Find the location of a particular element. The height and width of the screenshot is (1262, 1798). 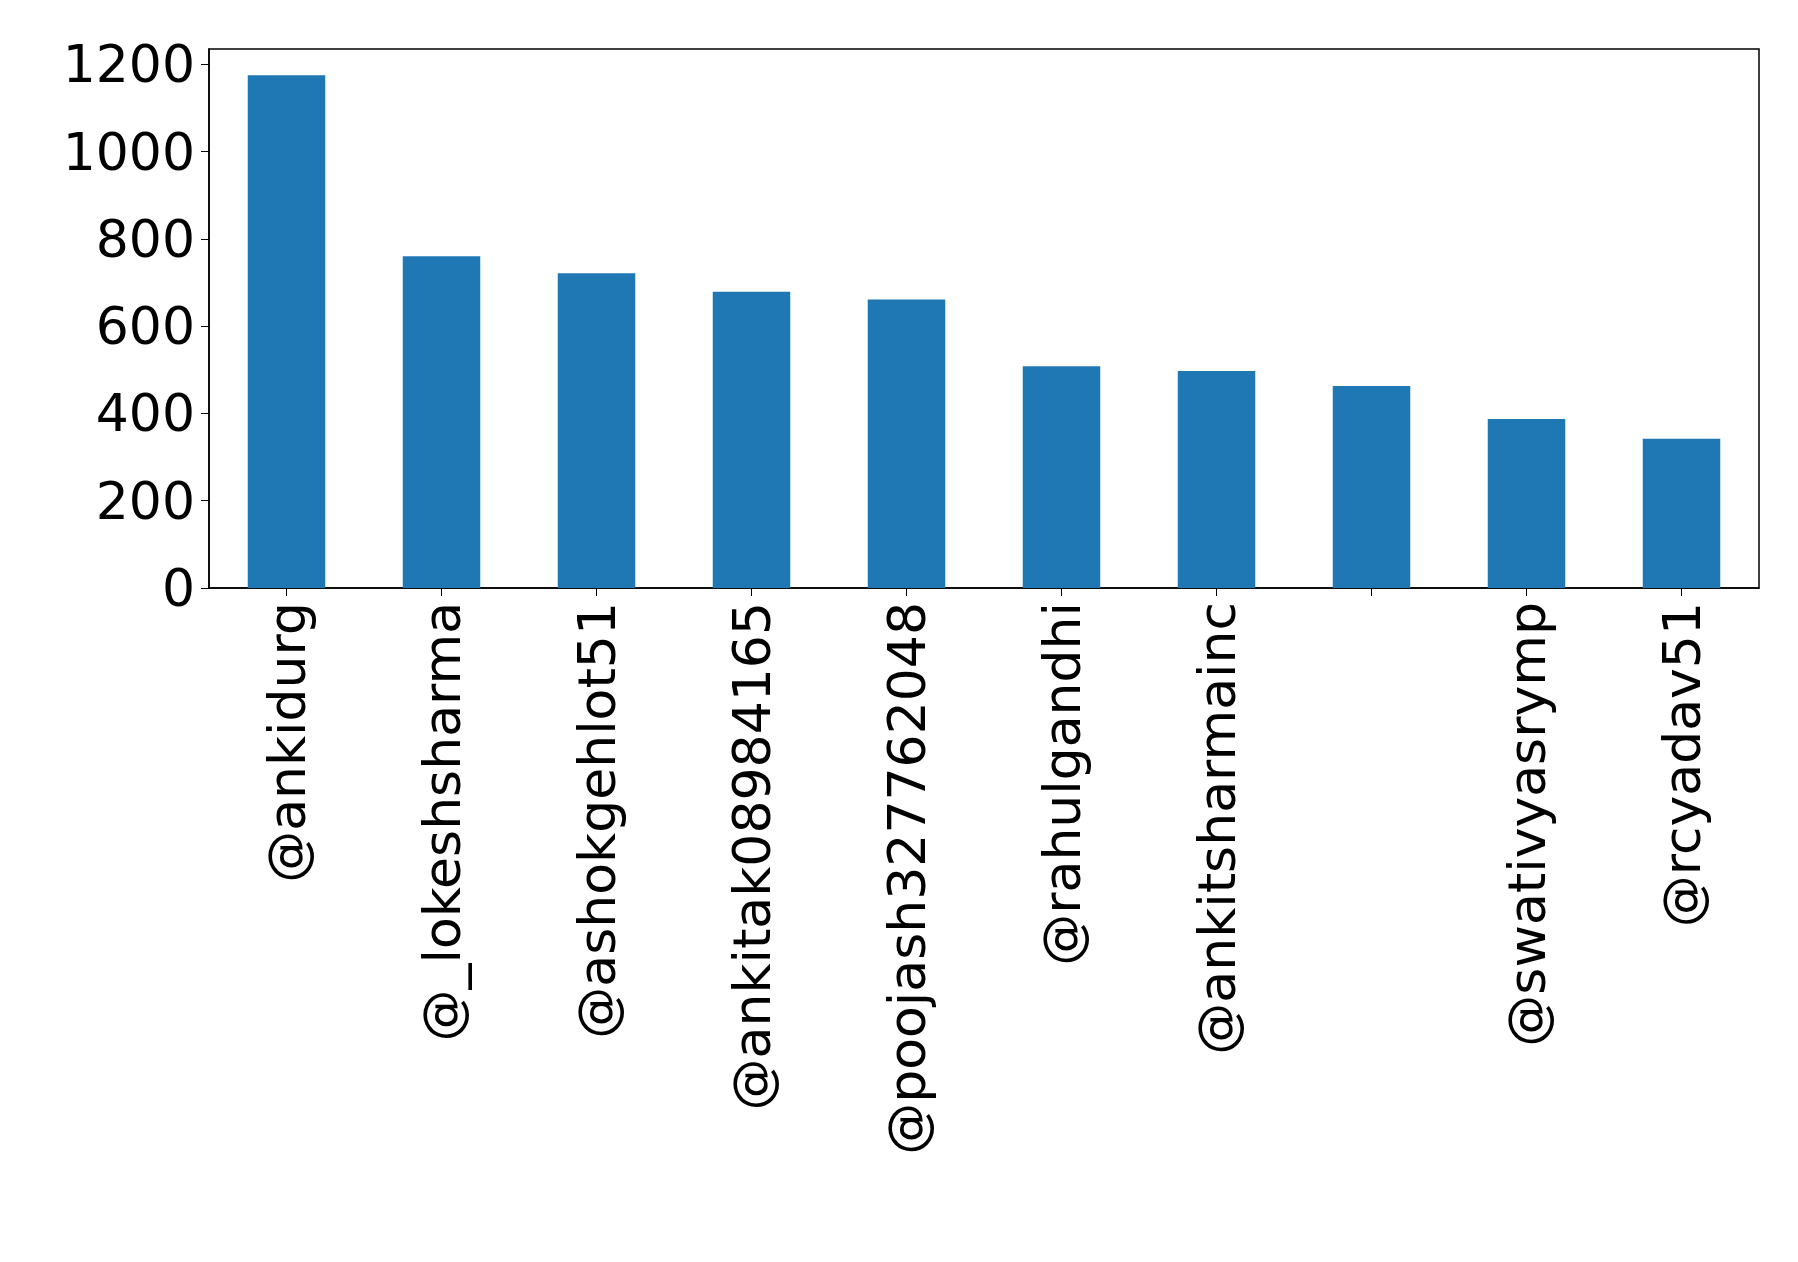

x-tick-label: @poojash327762048 is located at coordinates (906, 878).